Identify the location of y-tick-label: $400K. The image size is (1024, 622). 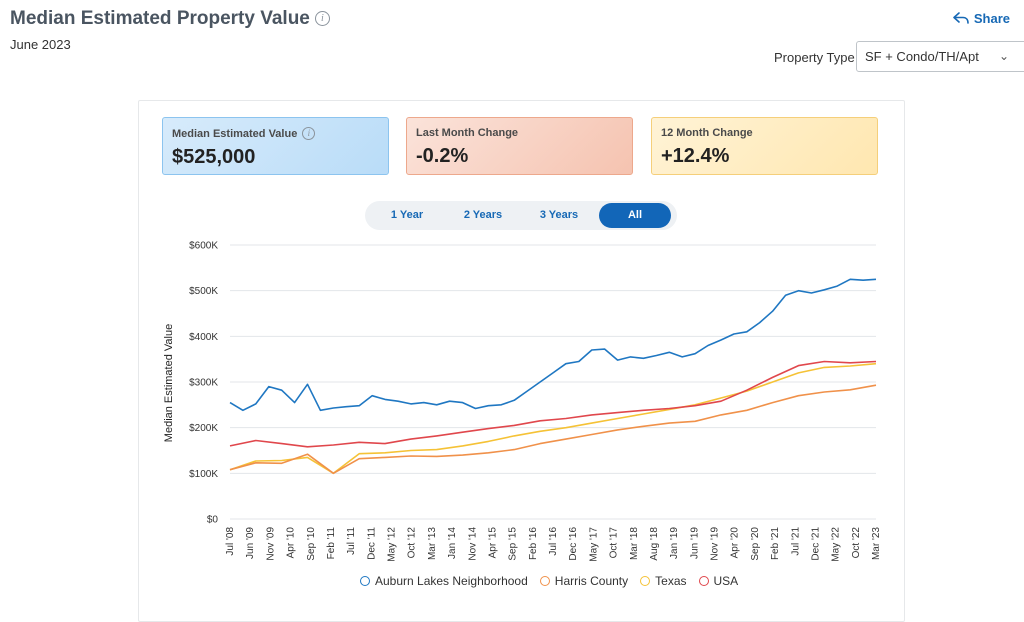
(203, 337).